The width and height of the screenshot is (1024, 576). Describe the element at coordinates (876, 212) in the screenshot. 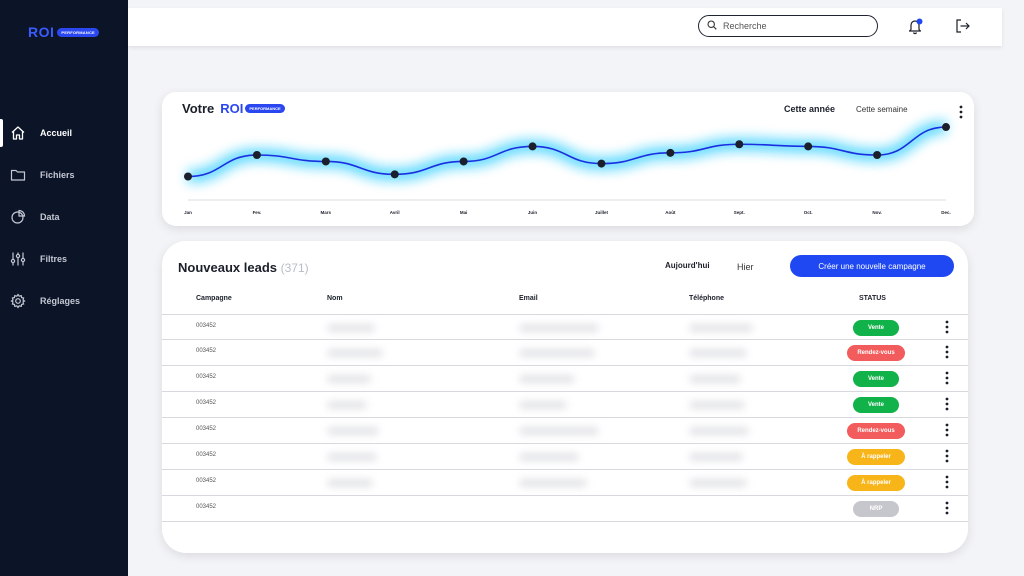

I see `x-tick-label: Nov.` at that location.